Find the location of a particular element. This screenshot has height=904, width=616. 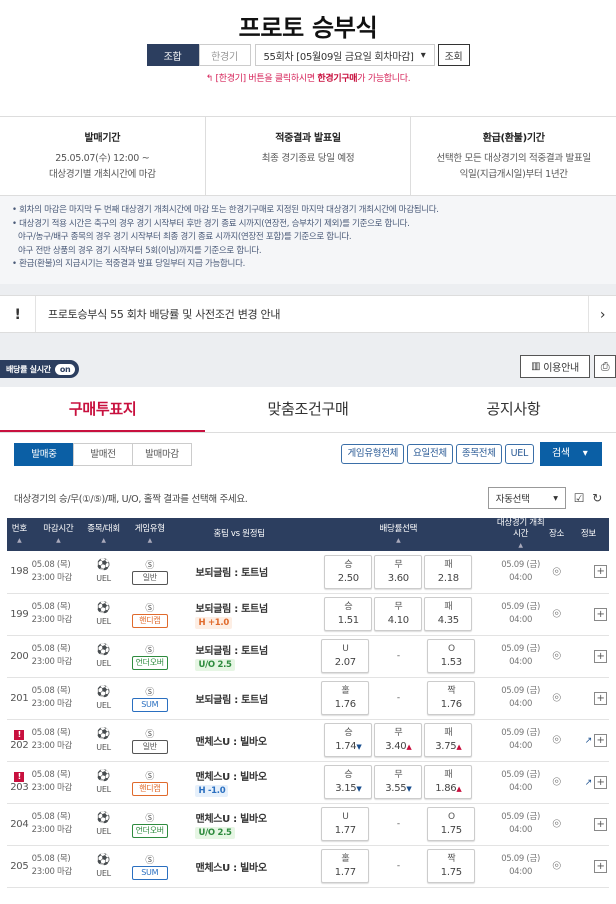

odds-button: 승 1.74▼ is located at coordinates (348, 740).